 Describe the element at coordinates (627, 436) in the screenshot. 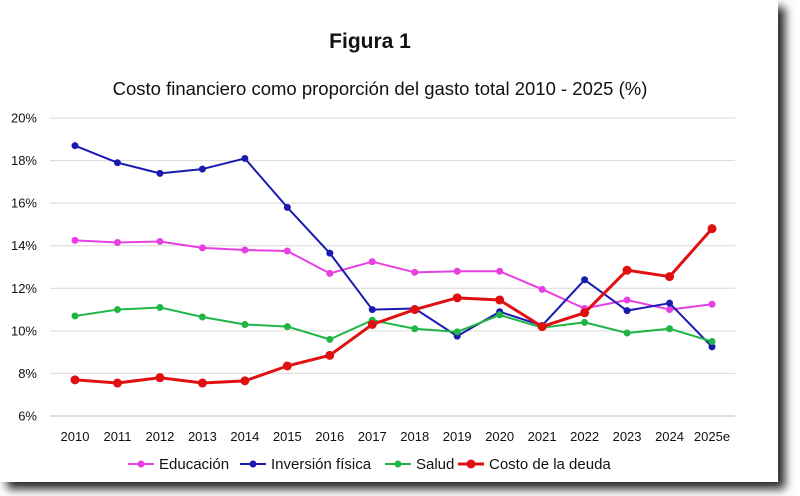

I see `x-tick-label: 2023` at that location.